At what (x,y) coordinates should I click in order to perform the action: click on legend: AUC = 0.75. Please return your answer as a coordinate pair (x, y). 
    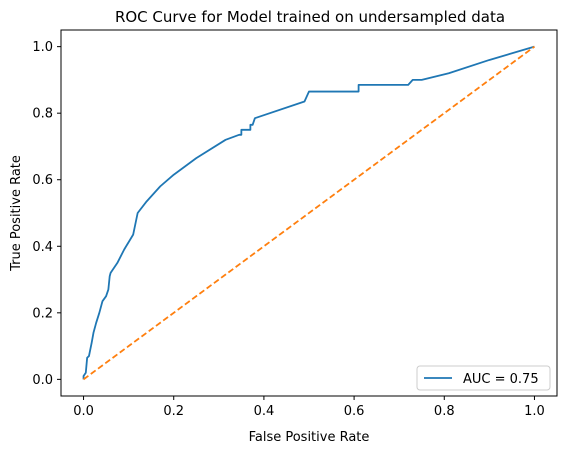
    Looking at the image, I should click on (483, 378).